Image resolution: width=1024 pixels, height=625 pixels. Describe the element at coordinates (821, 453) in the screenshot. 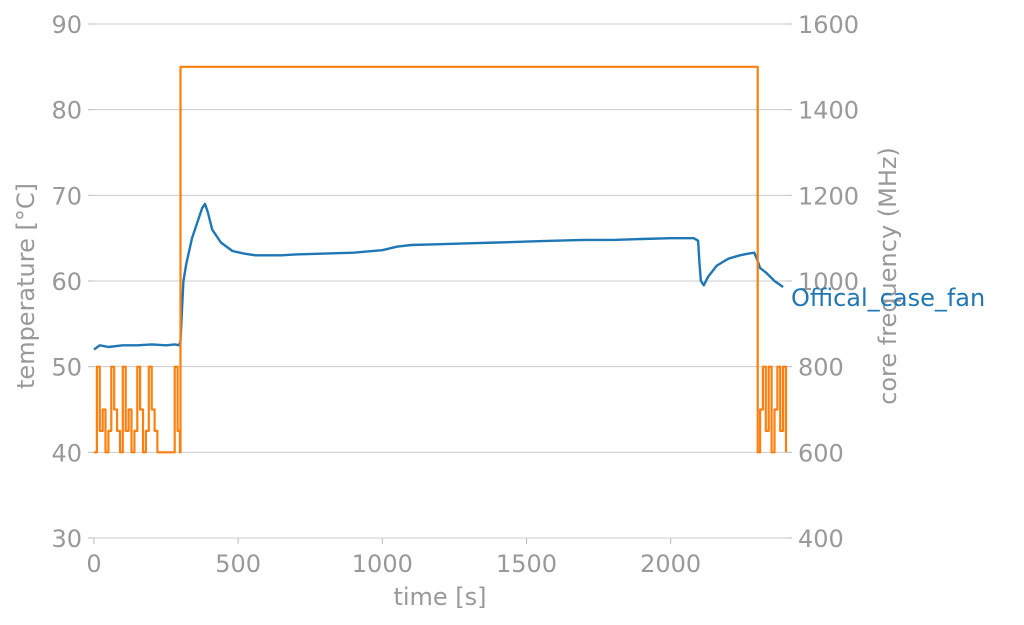

I see `y2-tick-label: 600` at that location.